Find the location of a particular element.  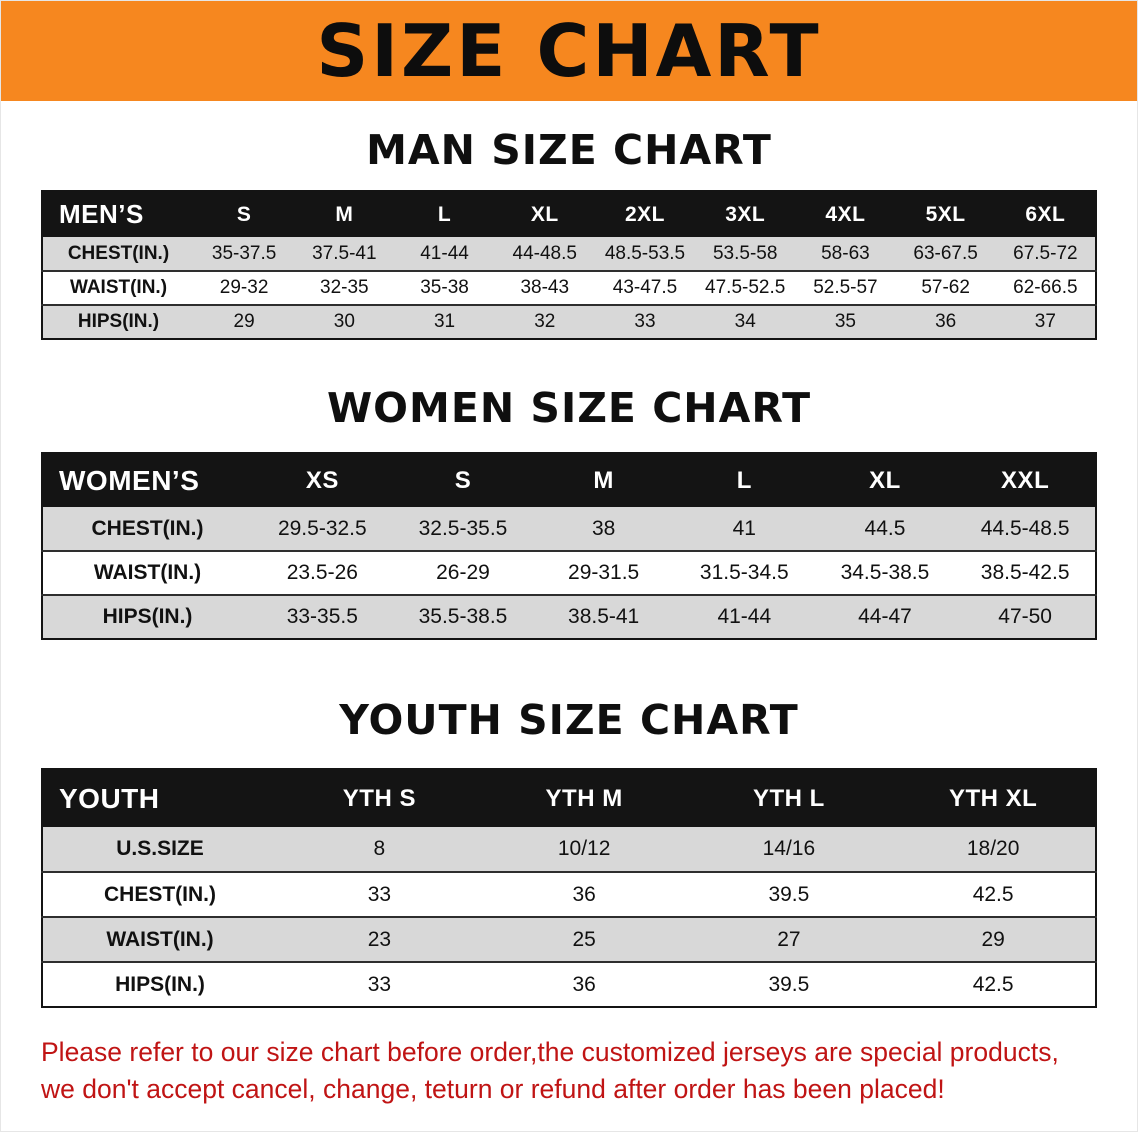

size-column-header: YTH S is located at coordinates (379, 798).